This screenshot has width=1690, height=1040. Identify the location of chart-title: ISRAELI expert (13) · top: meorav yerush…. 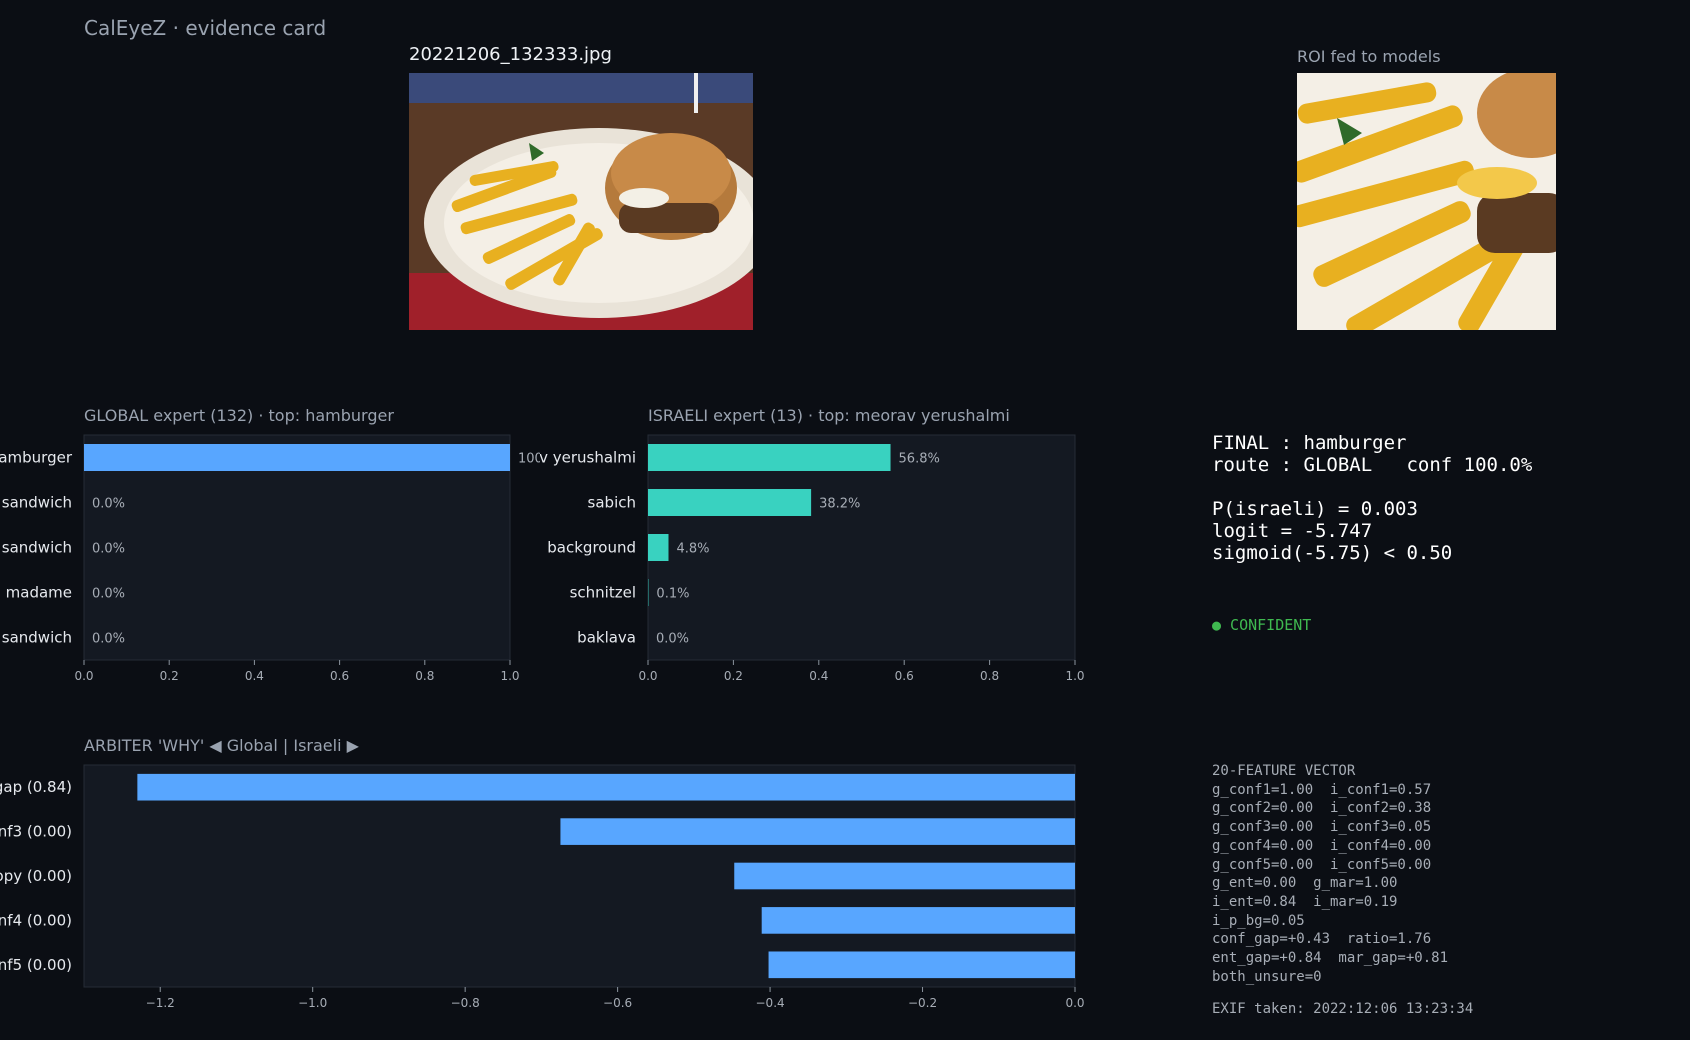
(829, 415).